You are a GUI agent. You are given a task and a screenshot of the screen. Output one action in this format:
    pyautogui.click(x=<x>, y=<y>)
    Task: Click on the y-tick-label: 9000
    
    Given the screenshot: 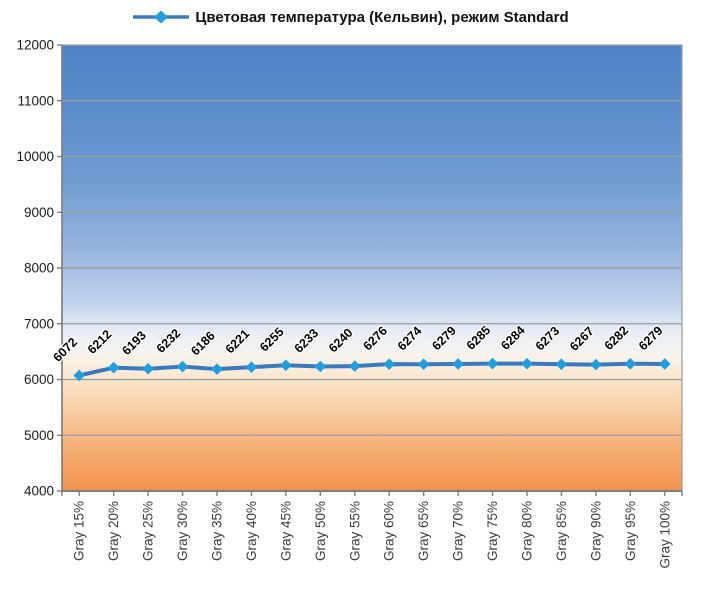 What is the action you would take?
    pyautogui.click(x=39, y=212)
    